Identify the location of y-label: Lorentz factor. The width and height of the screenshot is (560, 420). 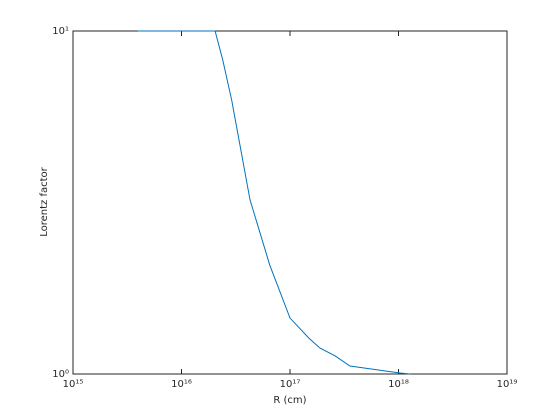
(44, 201).